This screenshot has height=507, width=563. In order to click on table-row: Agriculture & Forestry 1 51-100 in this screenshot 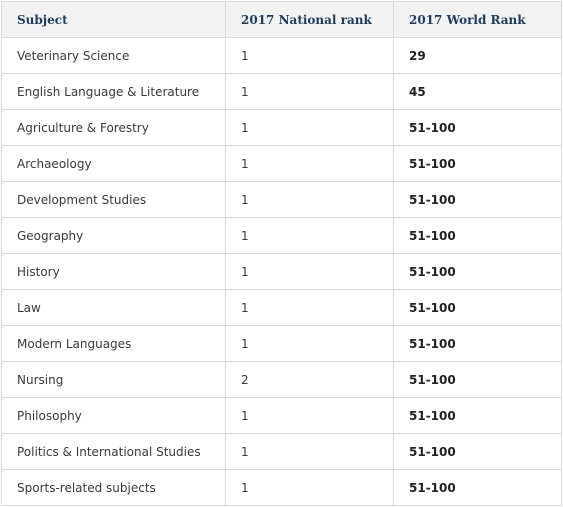, I will do `click(281, 127)`.